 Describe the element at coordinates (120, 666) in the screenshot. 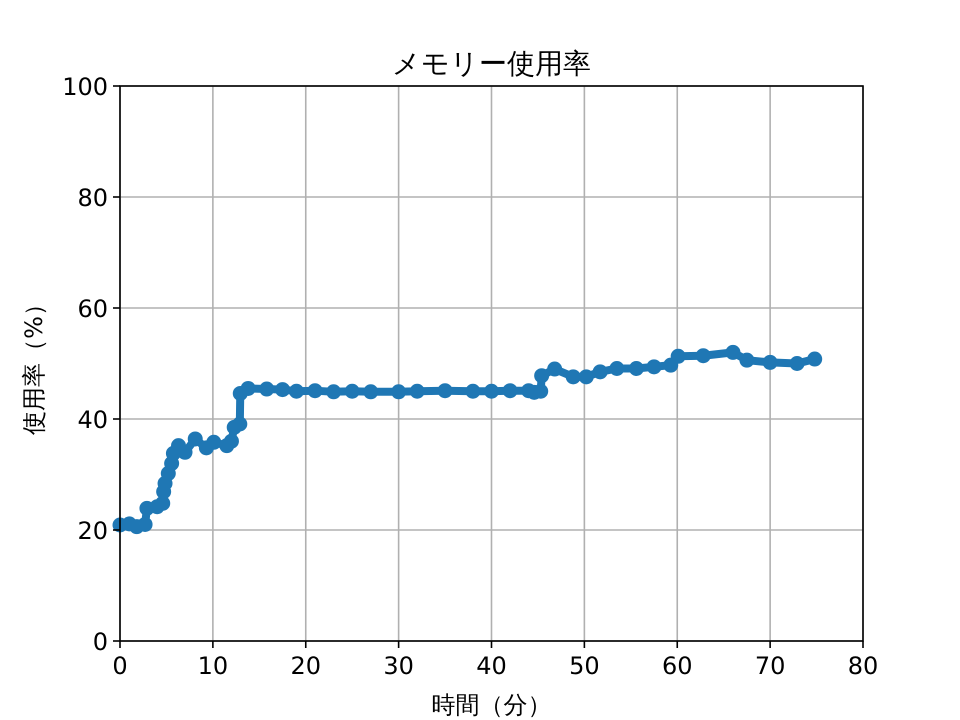

I see `x-tick-label: 0` at that location.